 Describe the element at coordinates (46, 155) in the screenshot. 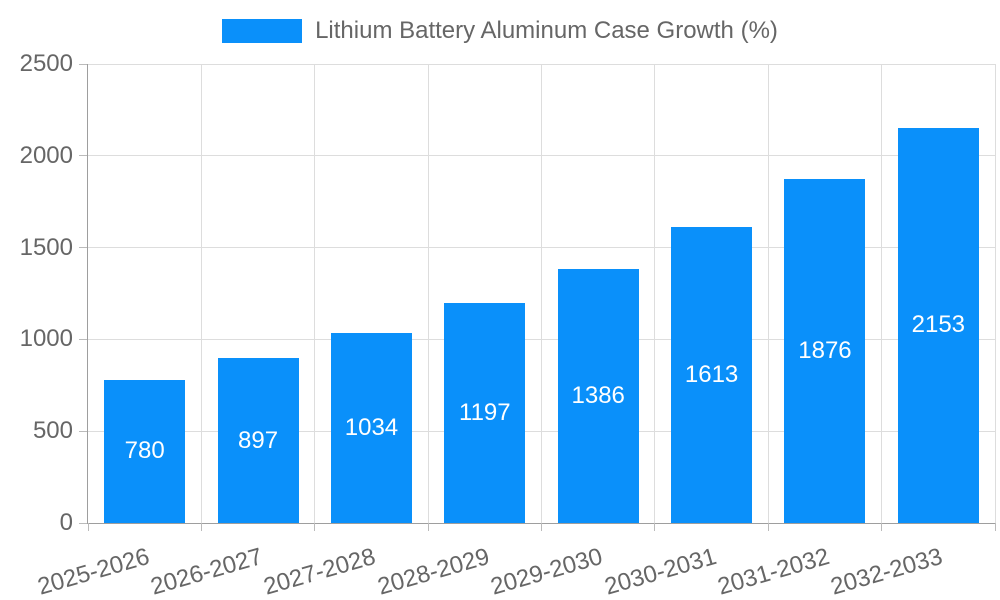

I see `y-tick-label: 2000` at that location.